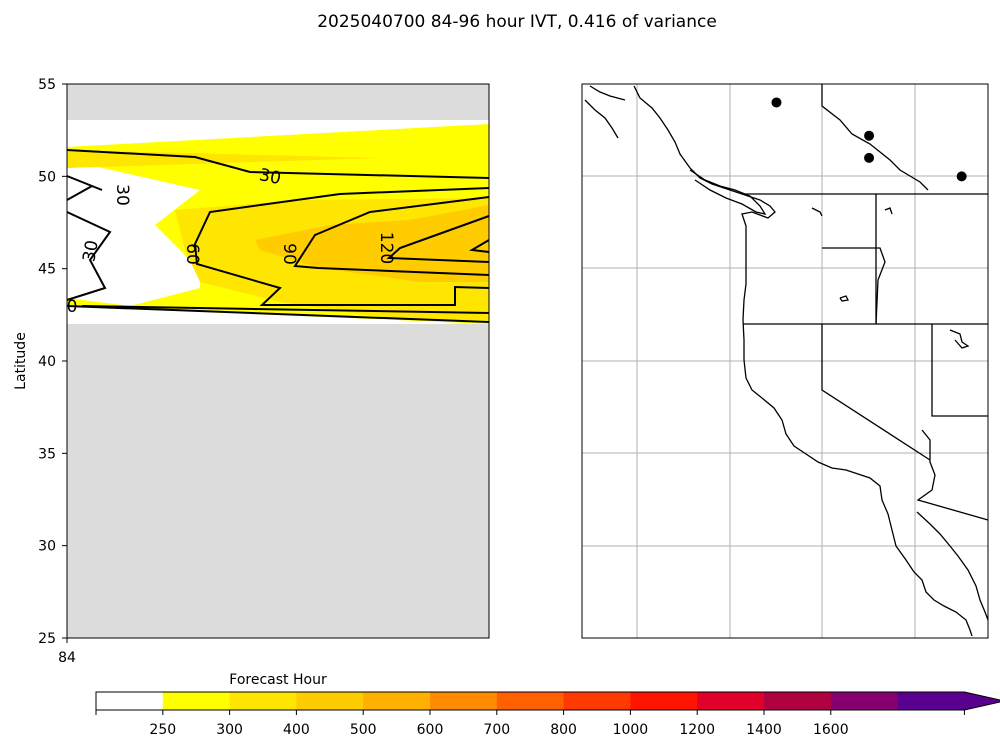  I want to click on colorbar-tick-label: 600, so click(430, 730).